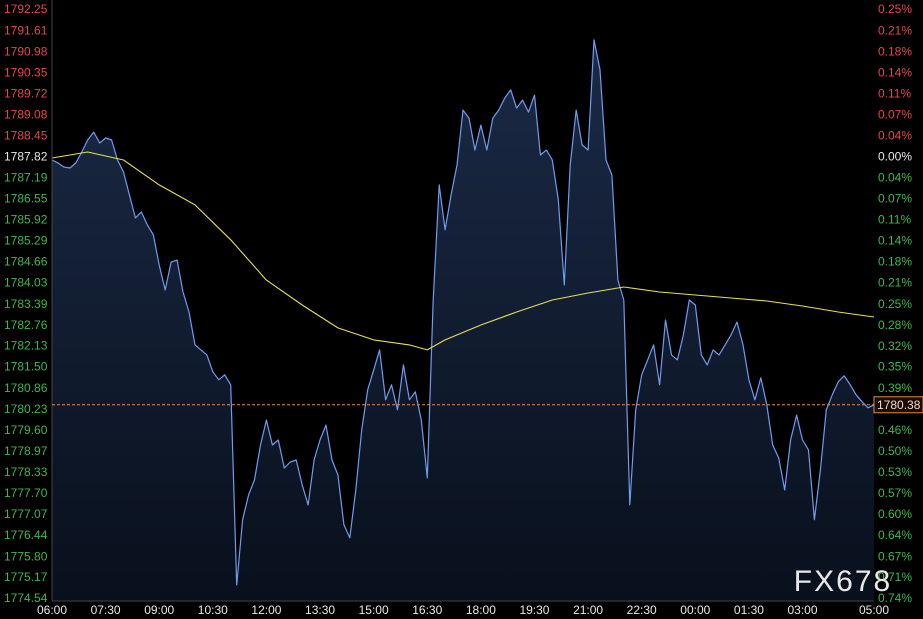  Describe the element at coordinates (26, 451) in the screenshot. I see `y-tick-label: 1778.97` at that location.